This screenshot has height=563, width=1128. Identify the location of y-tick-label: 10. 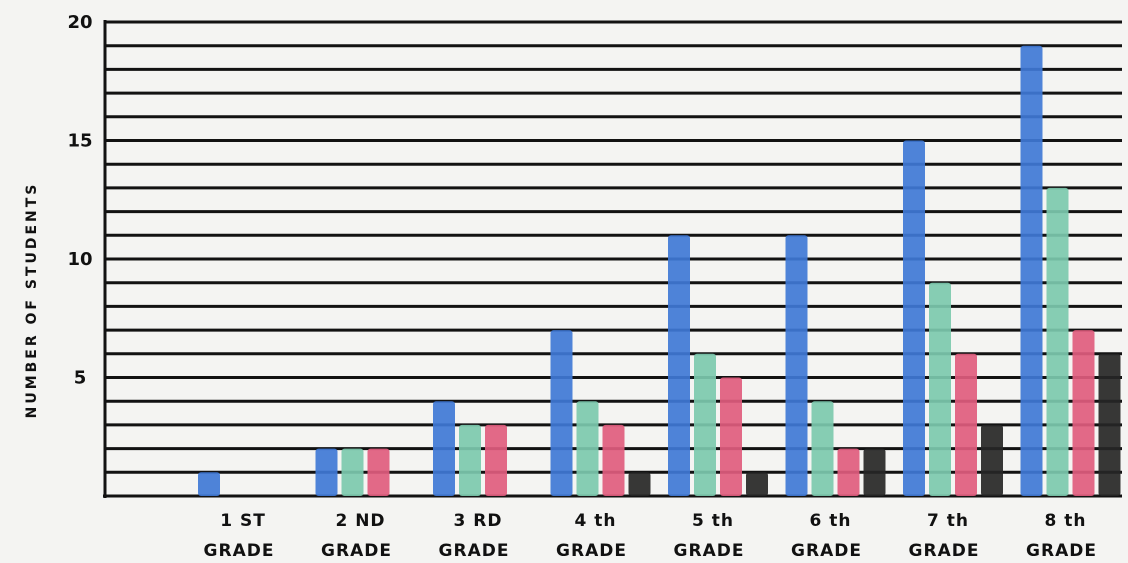
(79, 259).